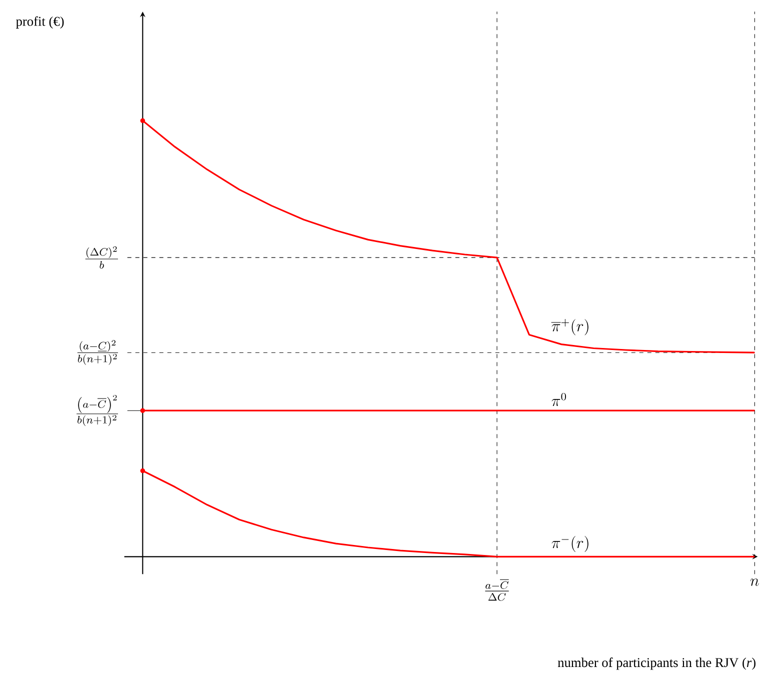 Image resolution: width=764 pixels, height=674 pixels. What do you see at coordinates (570, 544) in the screenshot?
I see `series-label: $\pi^{-}(r)$` at bounding box center [570, 544].